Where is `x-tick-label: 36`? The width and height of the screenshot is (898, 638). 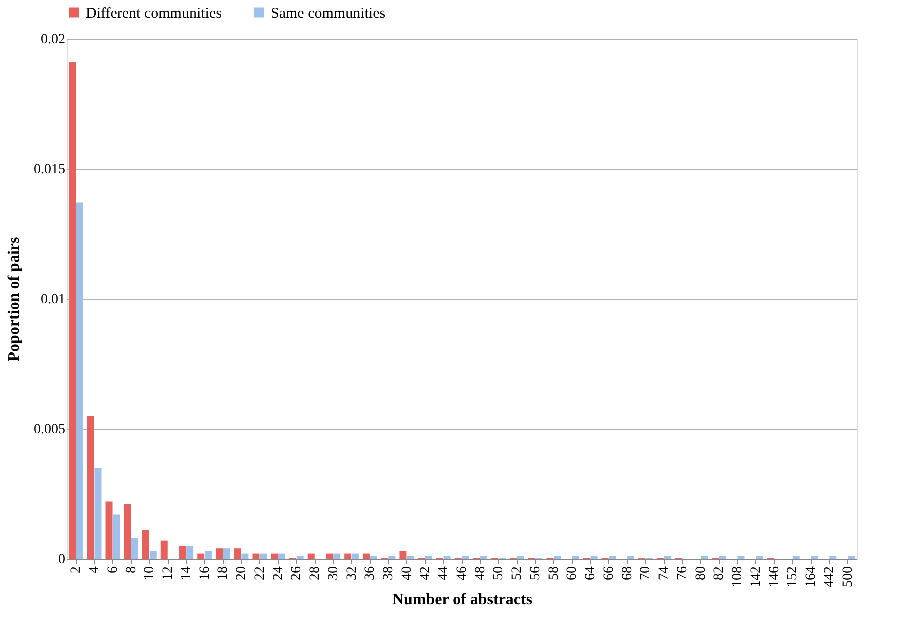 x-tick-label: 36 is located at coordinates (370, 573).